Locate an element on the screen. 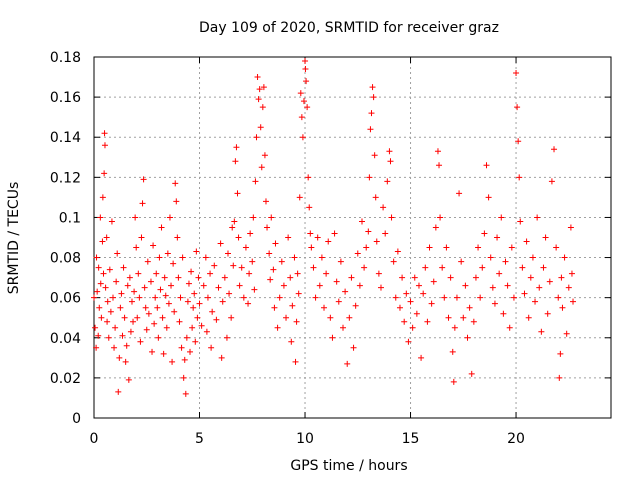 The height and width of the screenshot is (480, 640). y-tick-label: 0.18 is located at coordinates (65, 58).